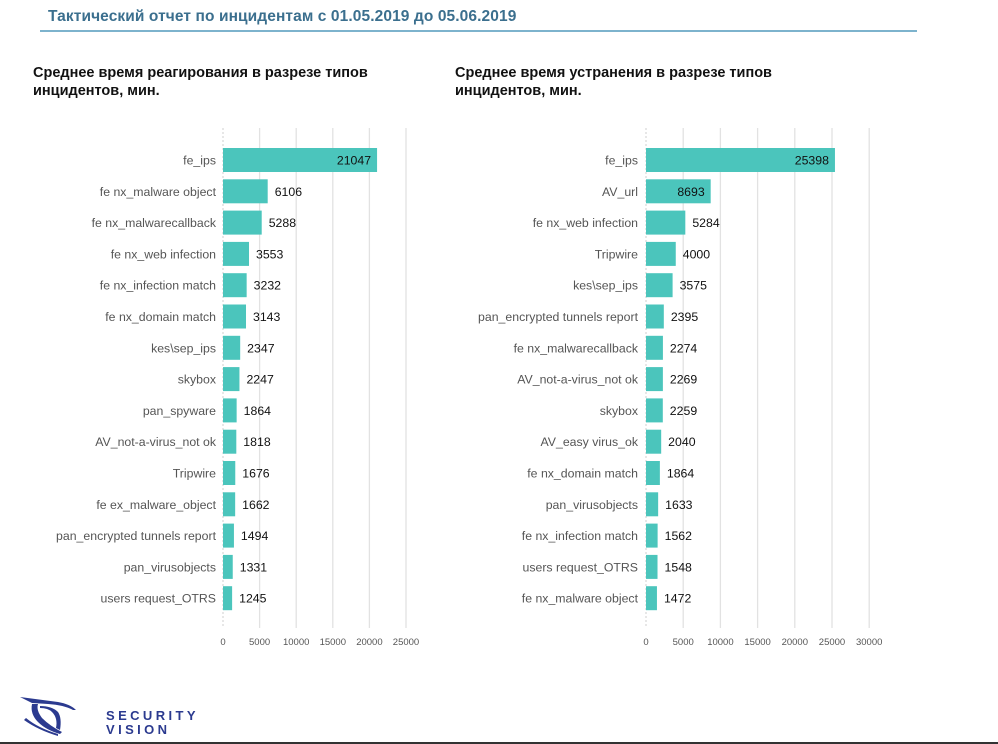 The image size is (998, 744). What do you see at coordinates (222, 642) in the screenshot?
I see `response-tick-label: 0` at bounding box center [222, 642].